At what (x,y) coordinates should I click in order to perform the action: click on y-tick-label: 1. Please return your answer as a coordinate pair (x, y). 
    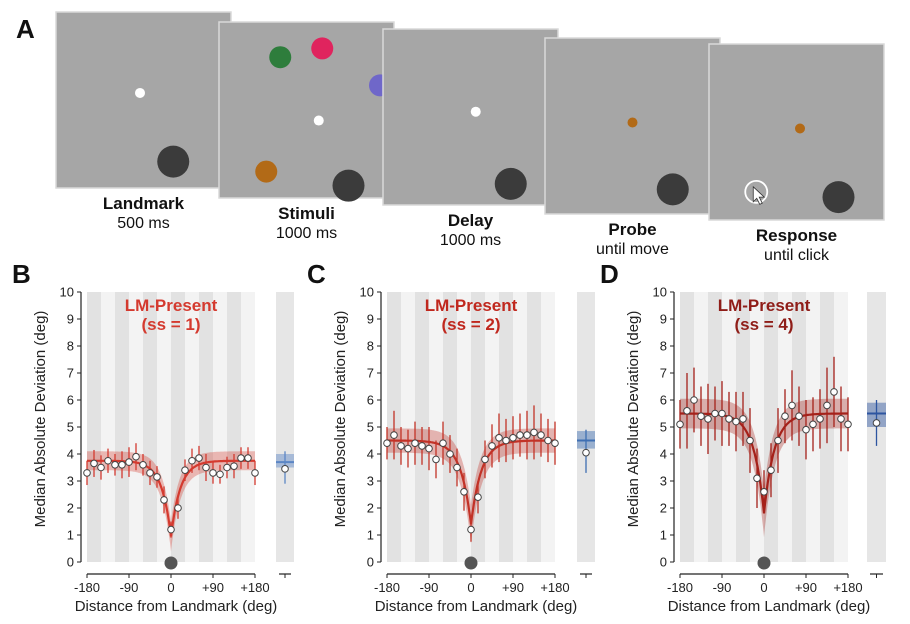
    Looking at the image, I should click on (663, 535).